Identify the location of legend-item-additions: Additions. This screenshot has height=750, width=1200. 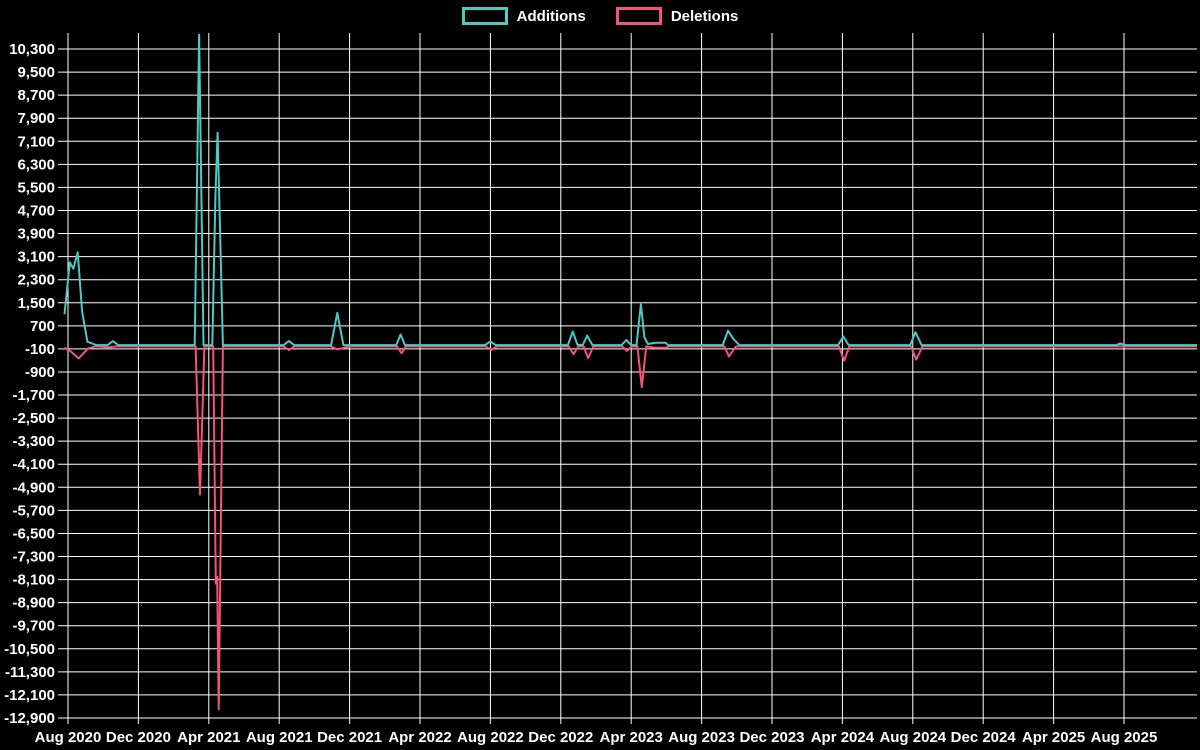
(523, 16).